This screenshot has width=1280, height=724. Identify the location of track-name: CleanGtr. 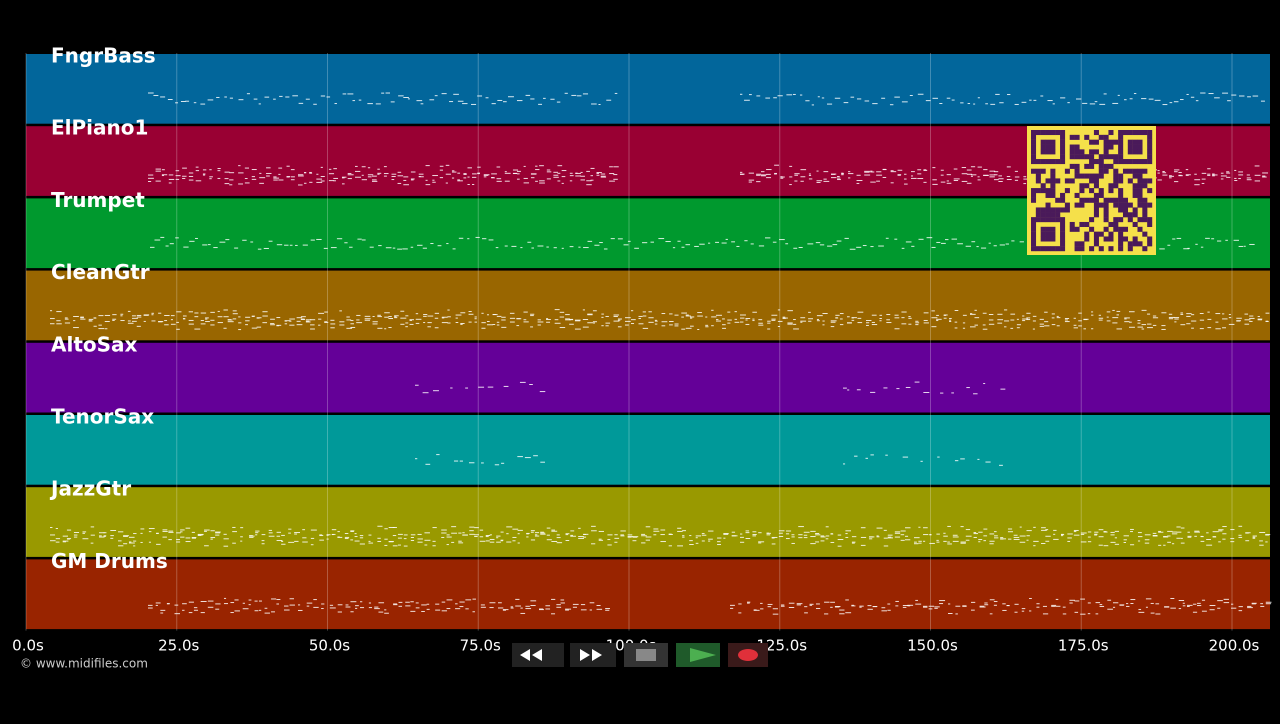
(100, 272).